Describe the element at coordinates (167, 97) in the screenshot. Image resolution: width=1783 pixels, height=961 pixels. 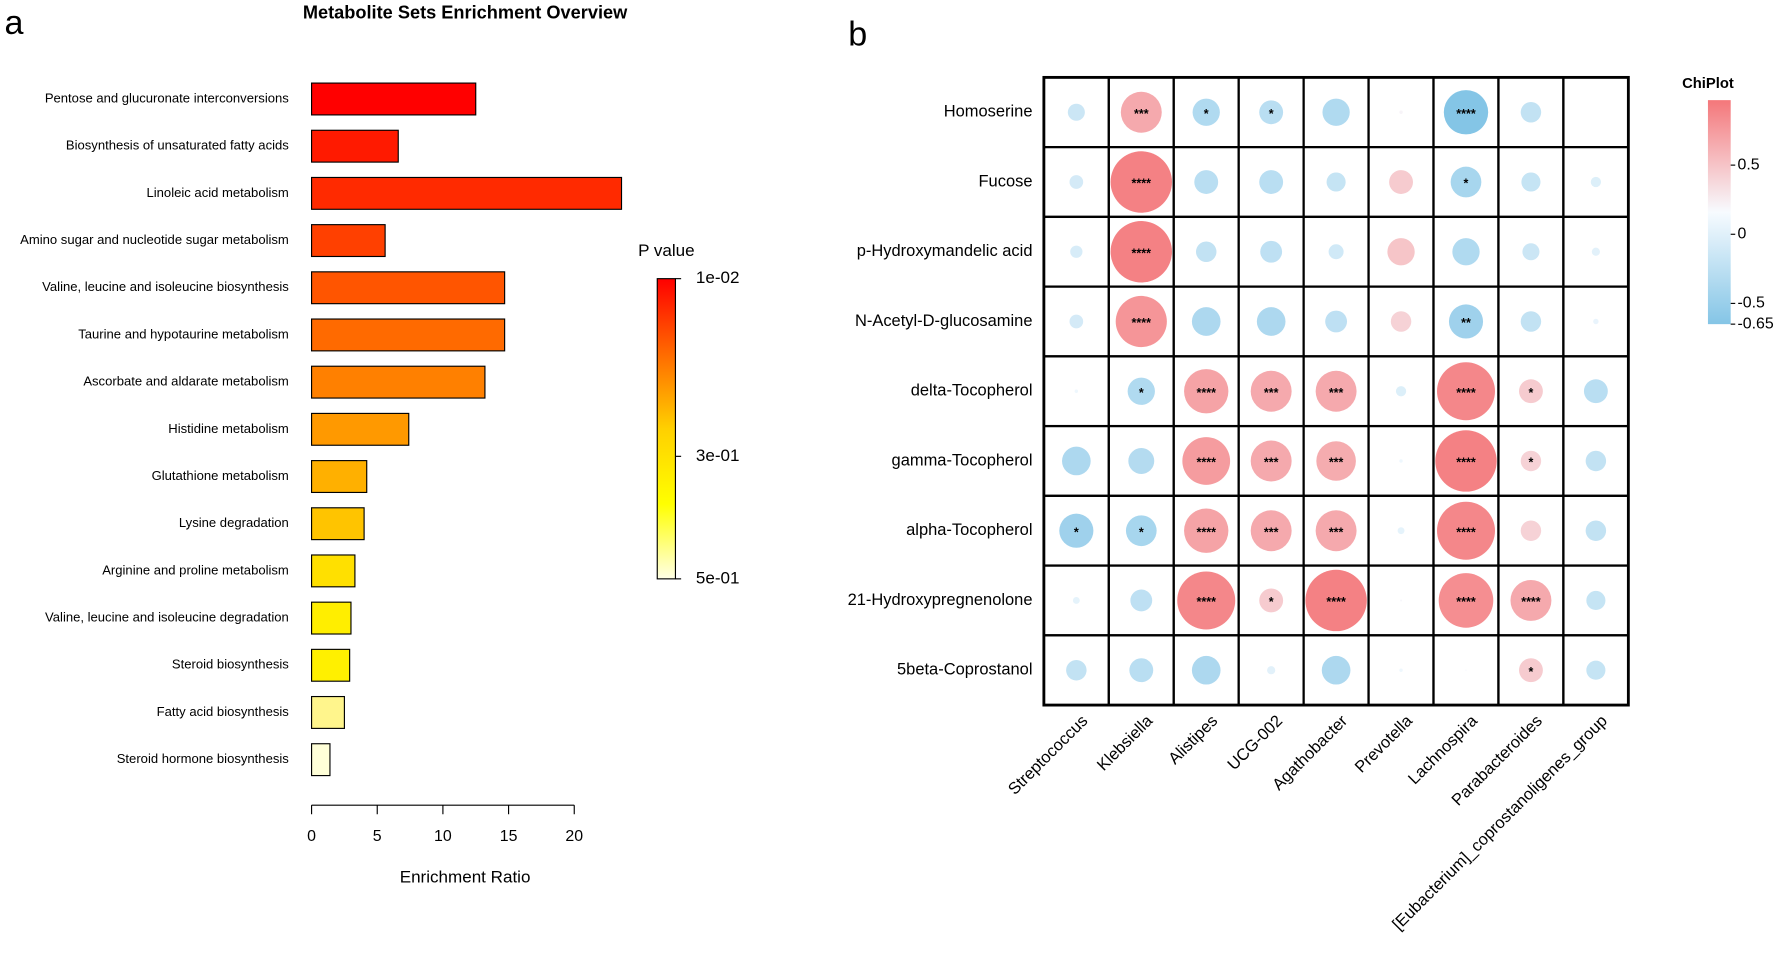
I see `y-tick-label: Pentose and glucuronate interconversions` at that location.